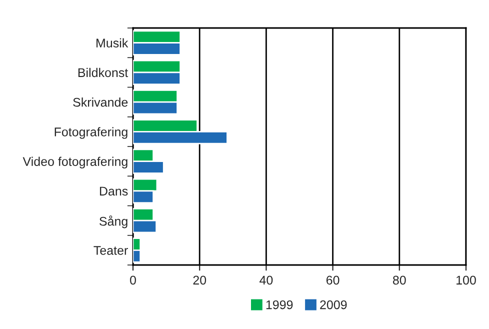 The width and height of the screenshot is (489, 329). What do you see at coordinates (133, 280) in the screenshot?
I see `x-tick-label: 0` at bounding box center [133, 280].